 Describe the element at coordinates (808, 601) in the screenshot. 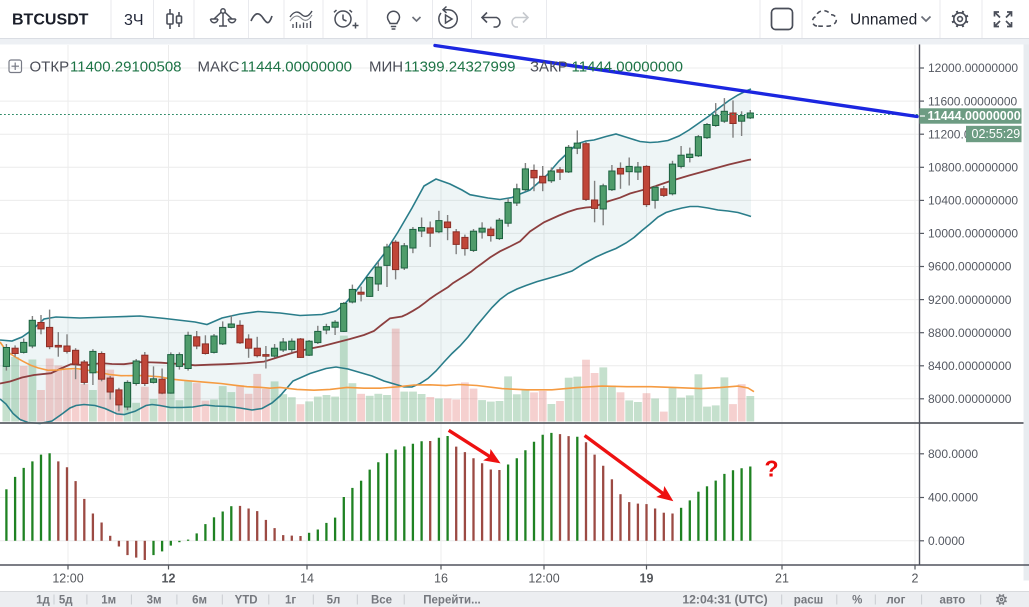

I see `svg-text: расш` at that location.